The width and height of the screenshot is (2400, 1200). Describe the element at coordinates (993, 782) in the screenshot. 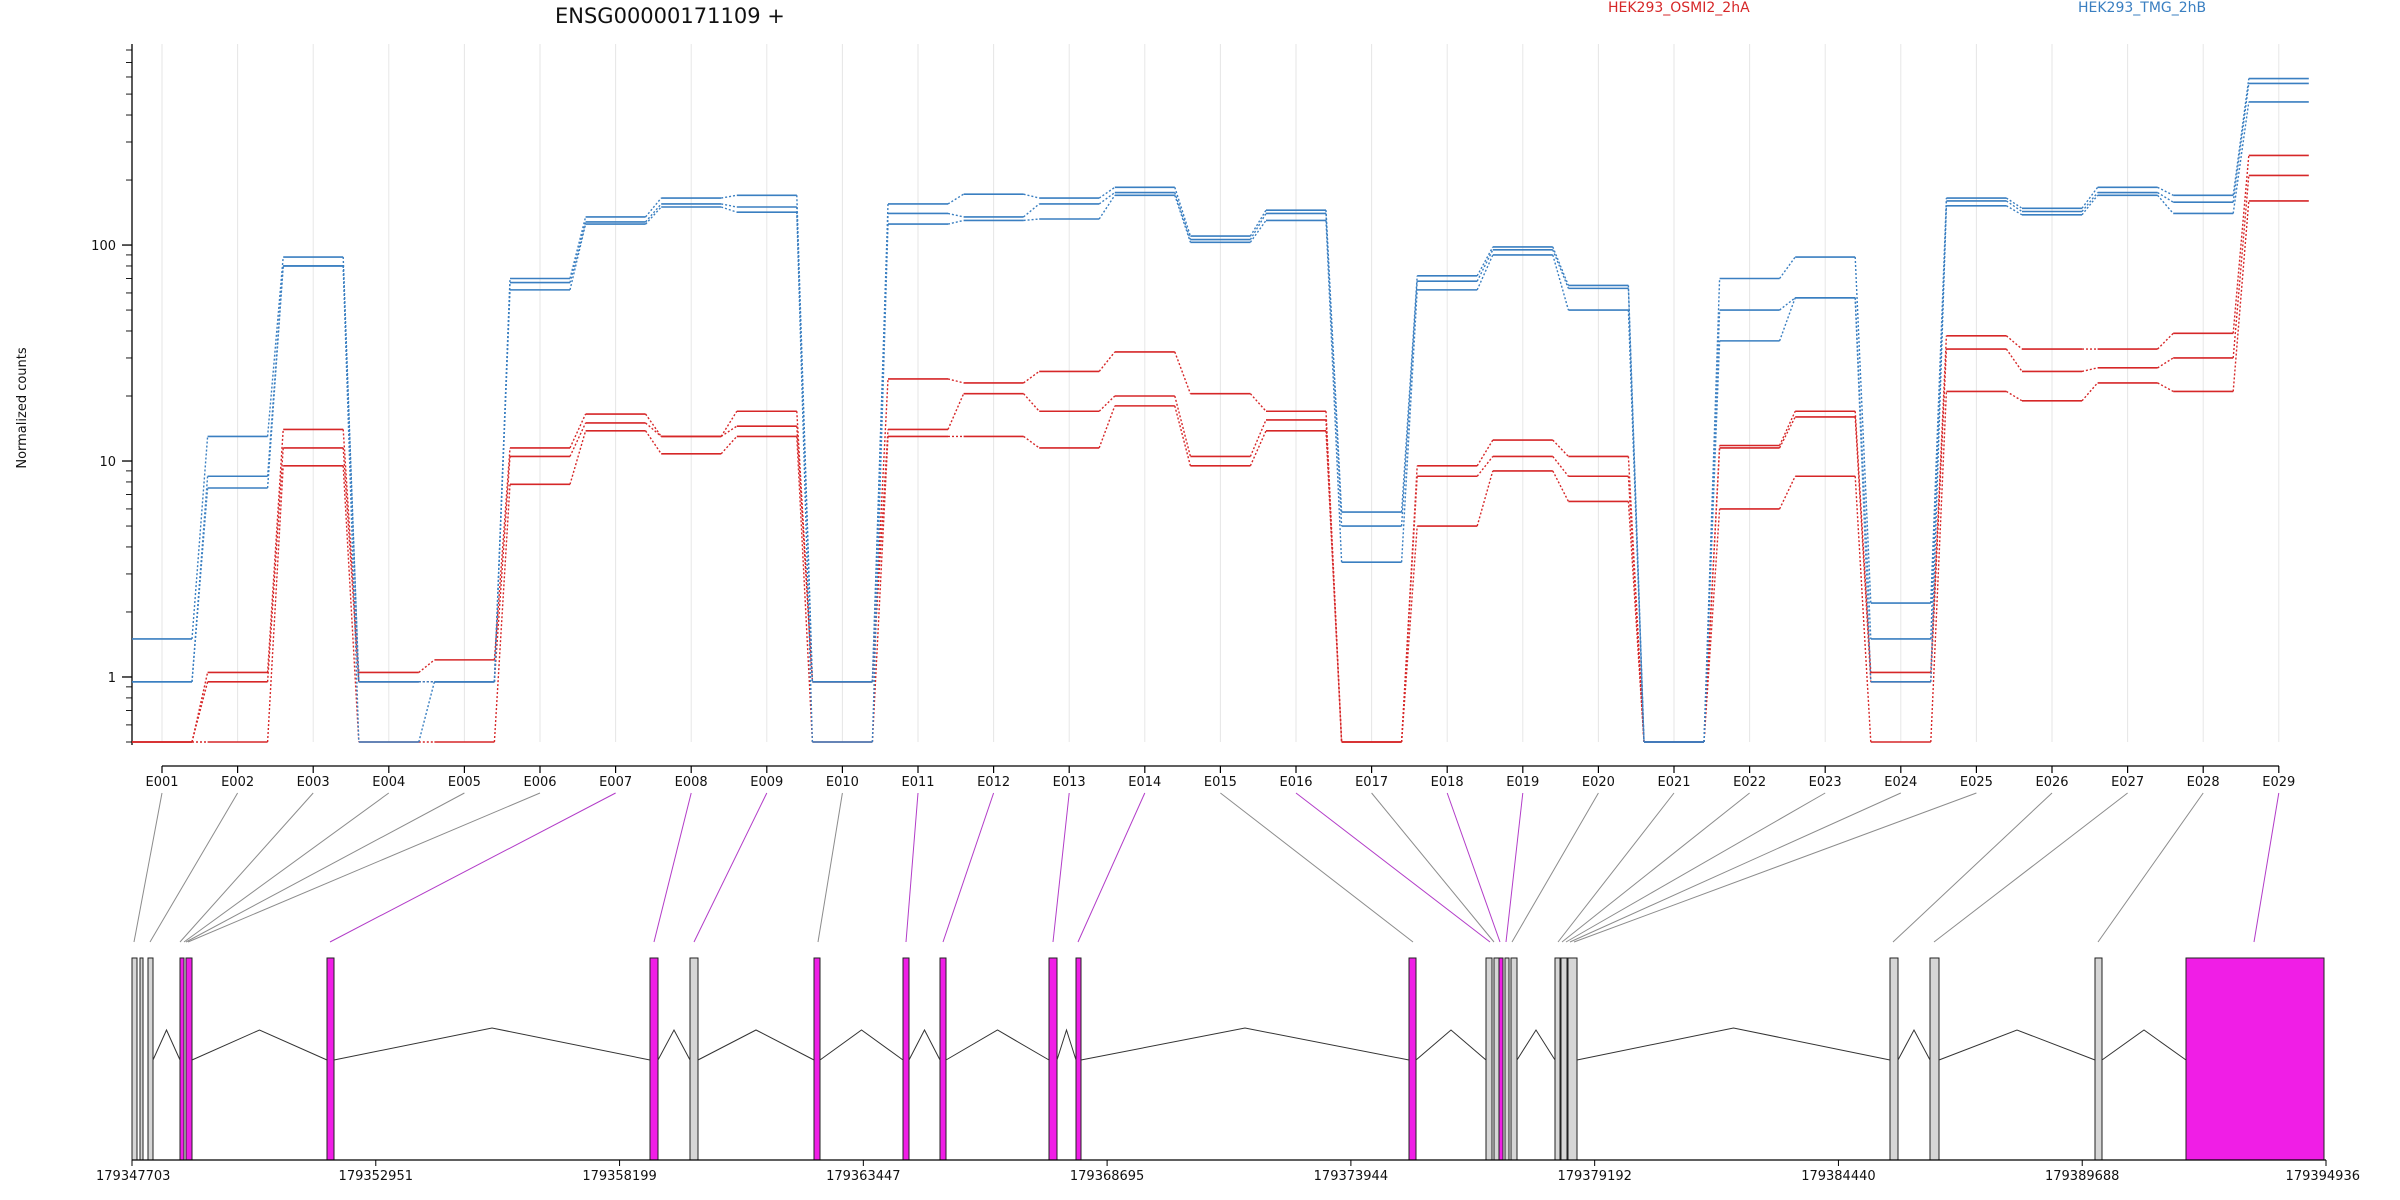

I see `x-tick-label: E012` at that location.